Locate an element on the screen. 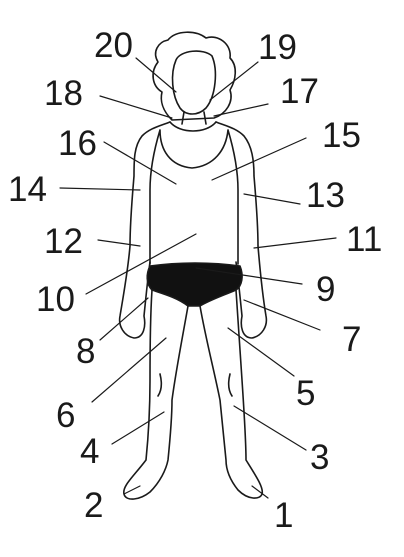  label-7: 7 is located at coordinates (352, 339).